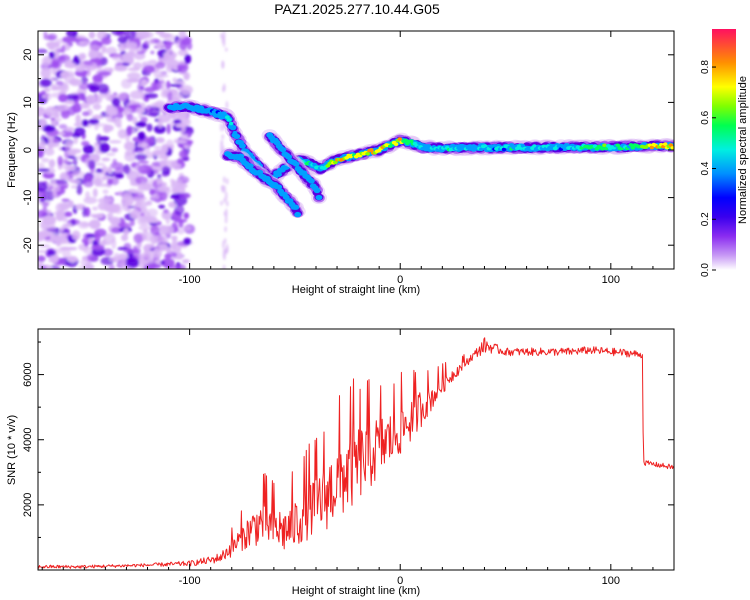 This screenshot has height=600, width=750. I want to click on y-tick-label: -20, so click(28, 245).